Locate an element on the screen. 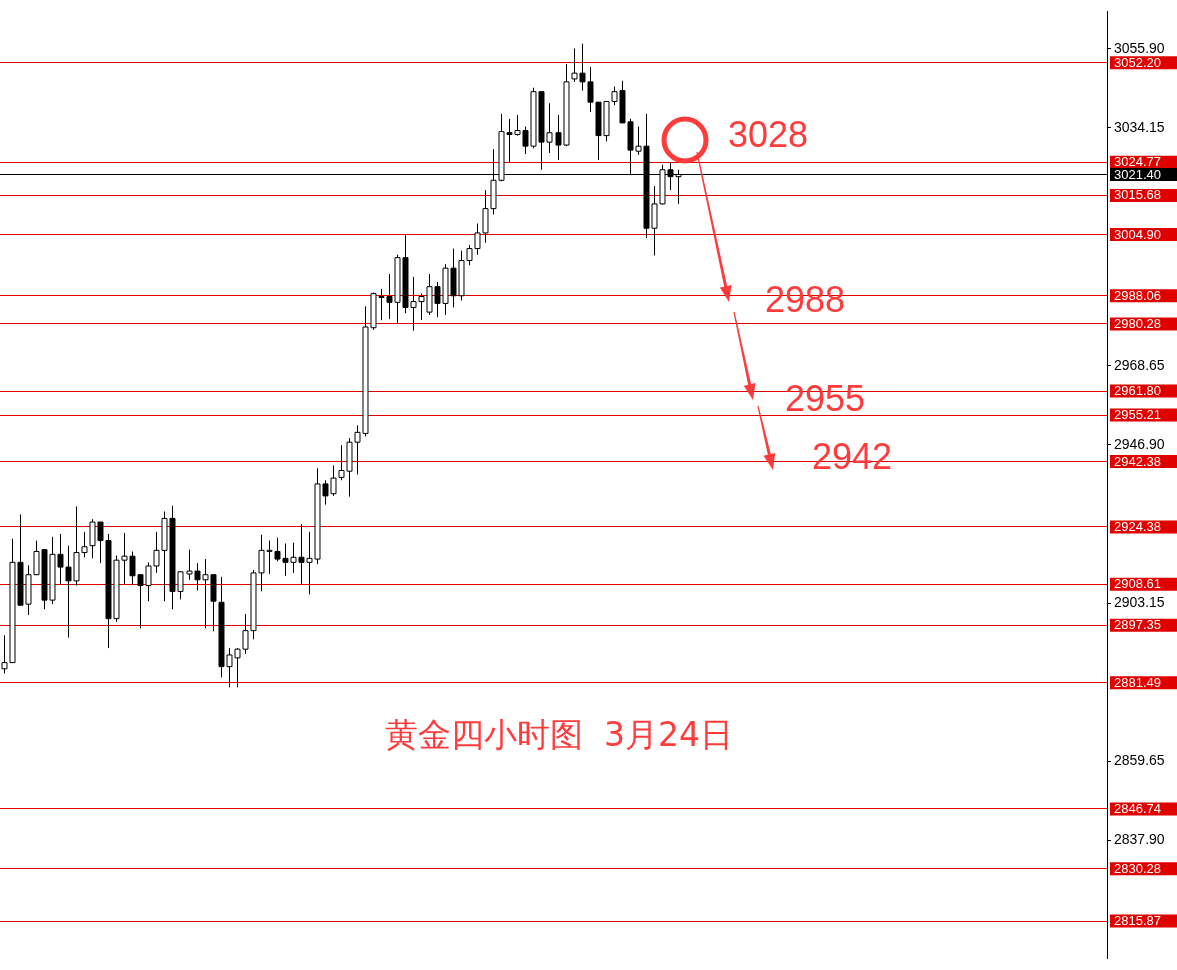 The image size is (1177, 970). ref-line-label: 2924.38 is located at coordinates (1137, 527).